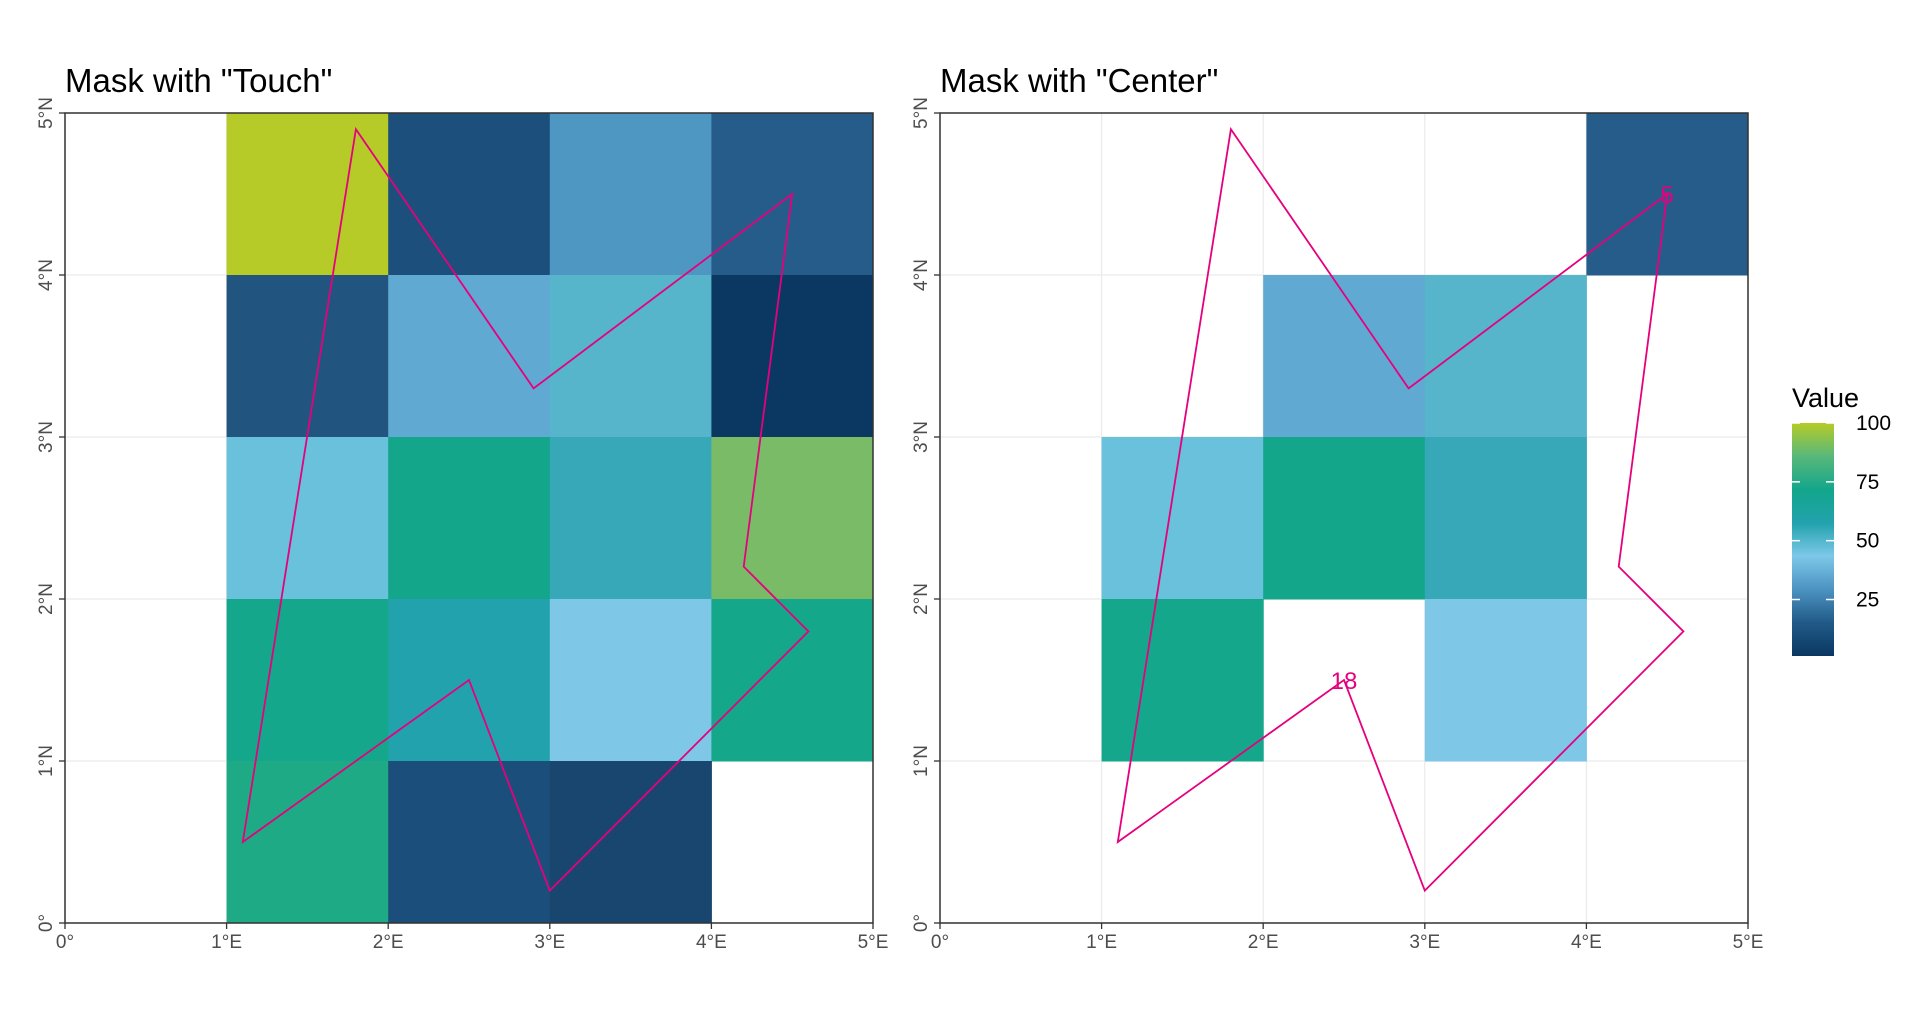 This screenshot has width=1920, height=1022. I want to click on panel-center-y-axis: 0° 1°N 2°N 3°N 4°N 5°N, so click(925, 514).